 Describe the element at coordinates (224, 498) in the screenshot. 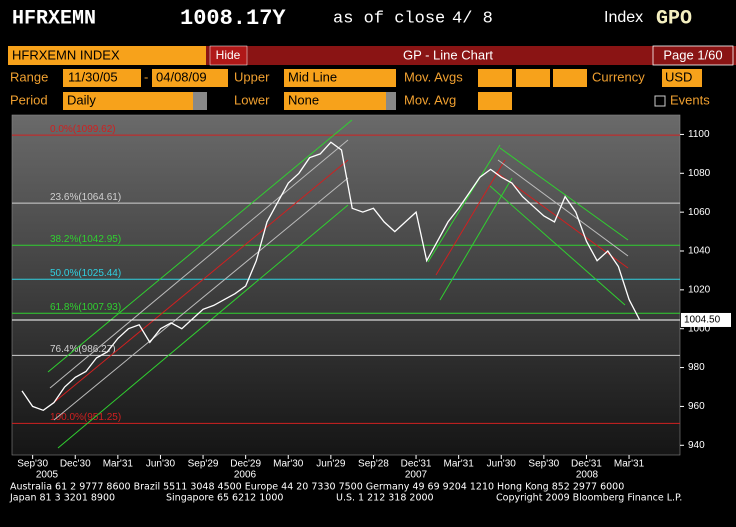

I see `footer-line: Singapore 65 6212 1000` at that location.